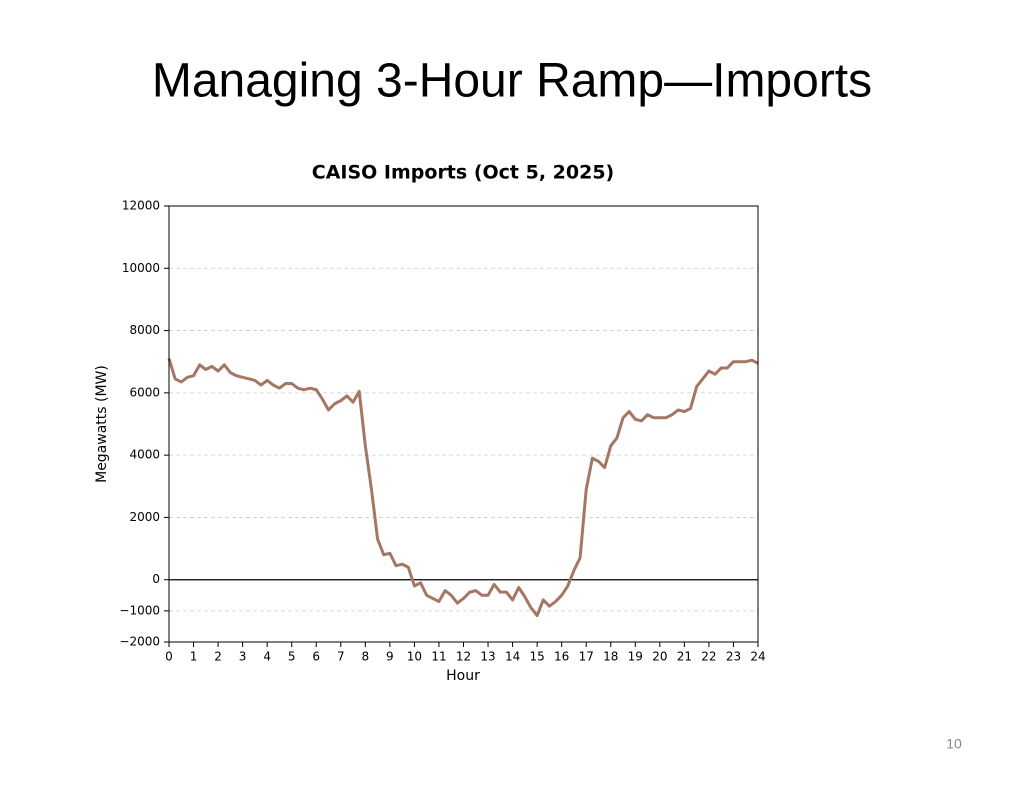 This screenshot has height=795, width=1024. Describe the element at coordinates (463, 173) in the screenshot. I see `chart-title: CAISO Imports (Oct 5, 2025)` at that location.